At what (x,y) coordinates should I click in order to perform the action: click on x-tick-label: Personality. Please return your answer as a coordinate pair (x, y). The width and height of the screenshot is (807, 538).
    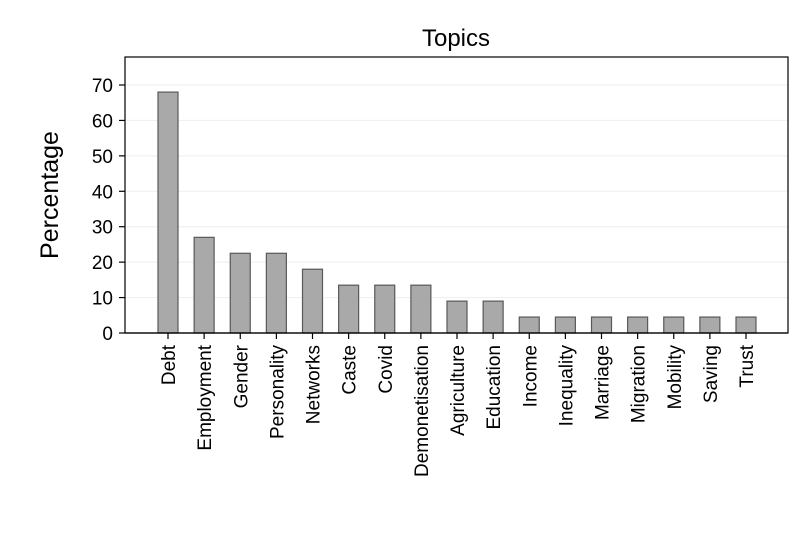
    Looking at the image, I should click on (277, 392).